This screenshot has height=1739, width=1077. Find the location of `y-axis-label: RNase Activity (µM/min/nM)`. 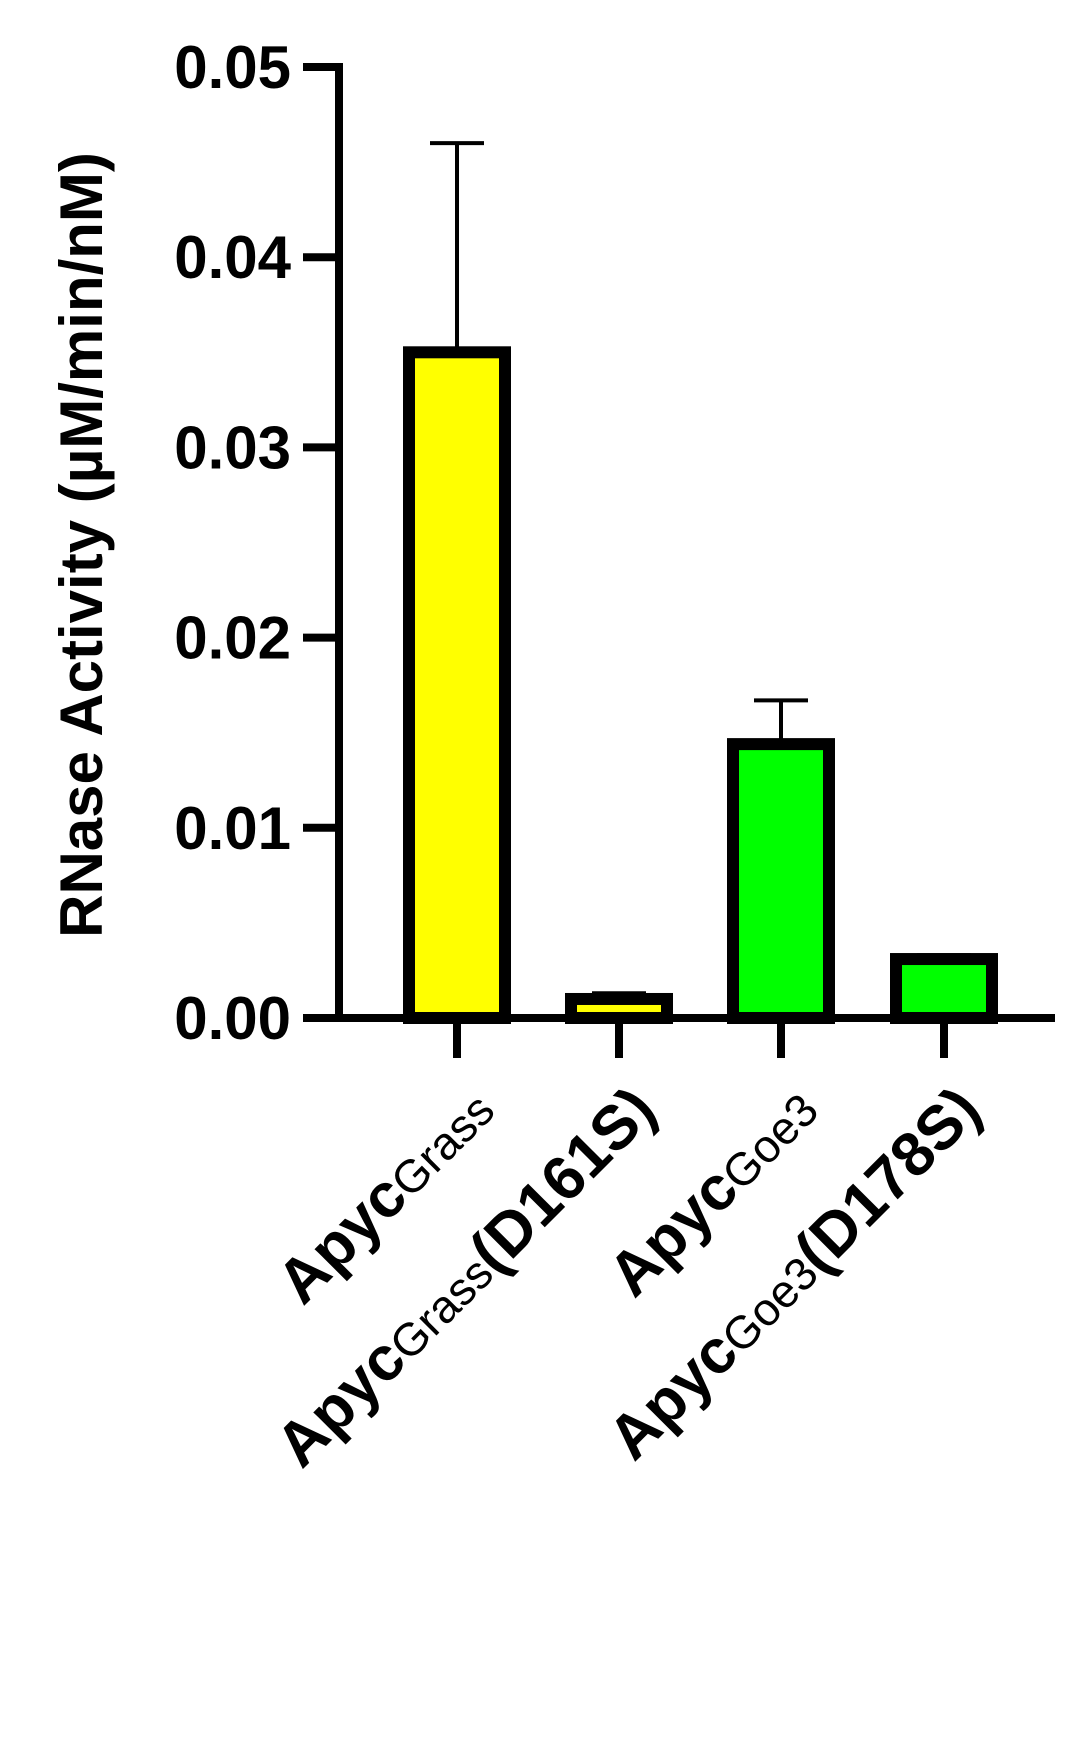

y-axis-label: RNase Activity (µM/min/nM) is located at coordinates (81, 545).